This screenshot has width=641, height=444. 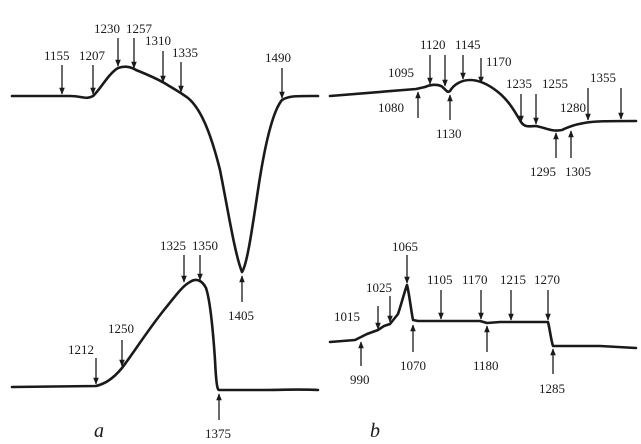 I want to click on label-1155: 1155, so click(x=57, y=55).